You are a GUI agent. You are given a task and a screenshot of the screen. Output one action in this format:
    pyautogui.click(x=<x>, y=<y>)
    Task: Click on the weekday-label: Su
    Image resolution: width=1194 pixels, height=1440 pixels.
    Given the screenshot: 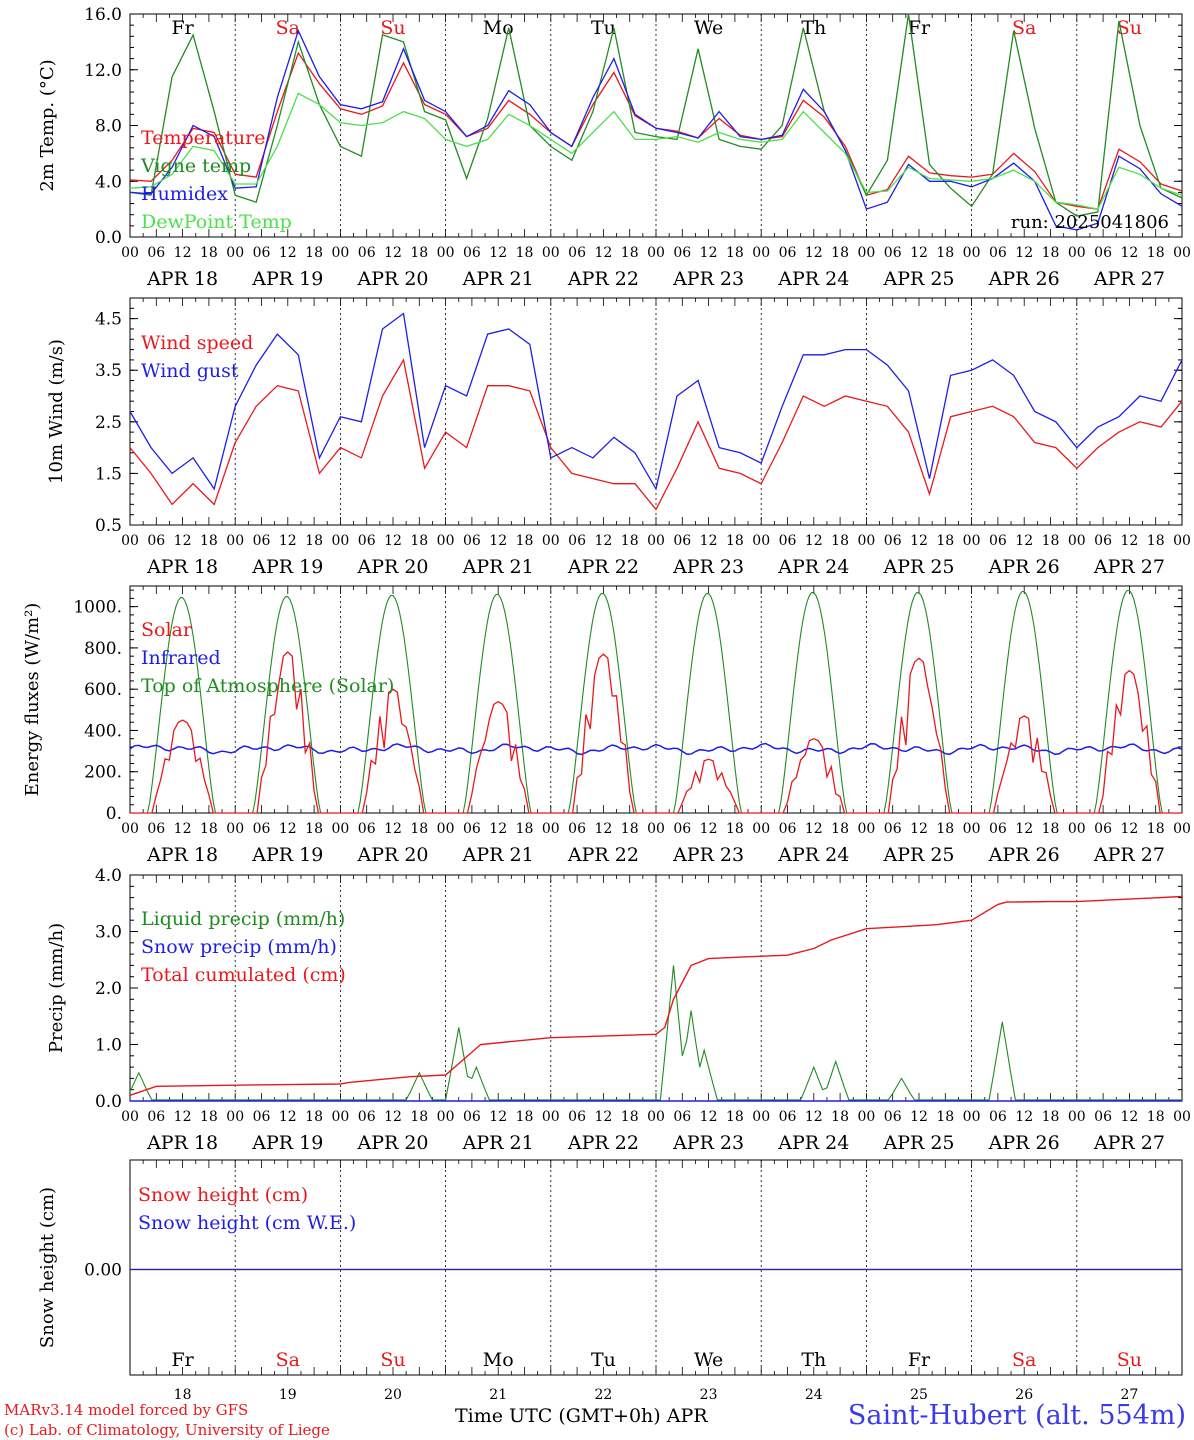 What is the action you would take?
    pyautogui.click(x=1129, y=28)
    